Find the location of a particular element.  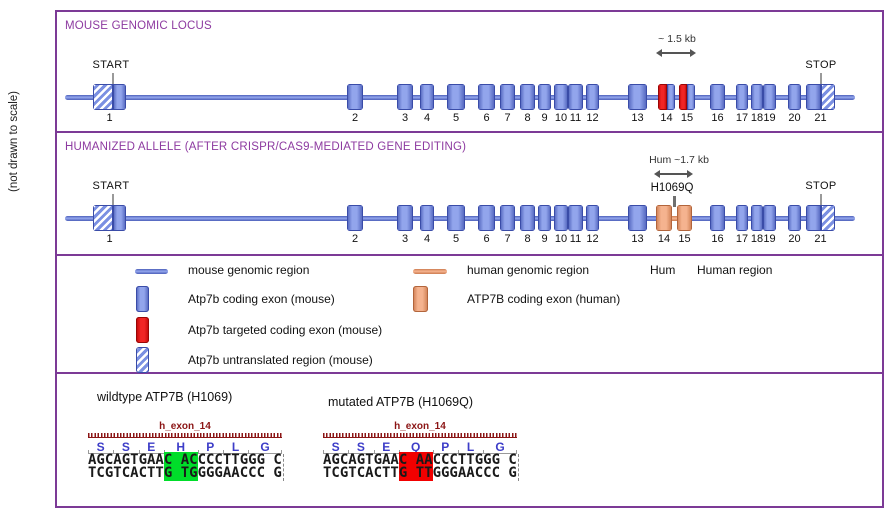

size-annotation: Hum ~1.7 kb is located at coordinates (679, 160).